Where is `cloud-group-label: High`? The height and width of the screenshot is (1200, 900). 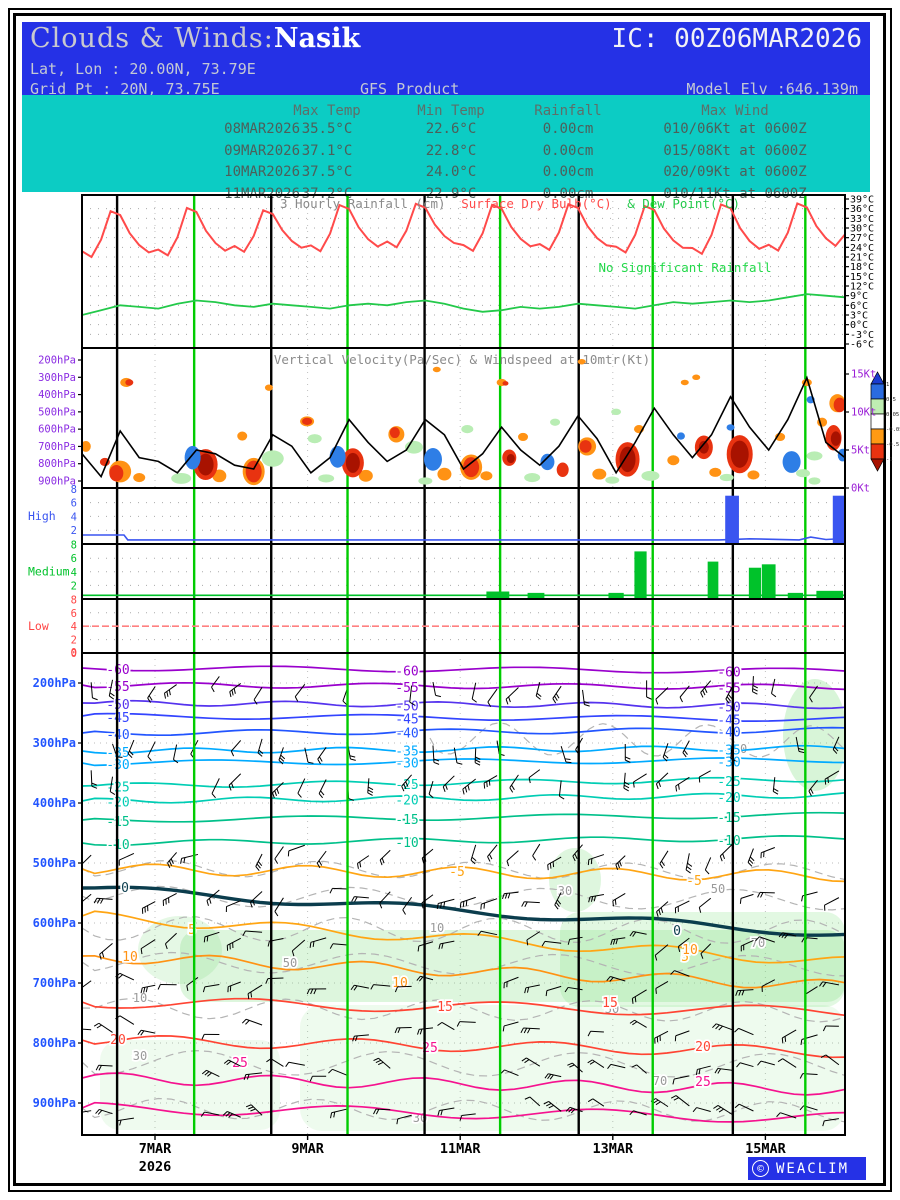
cloud-group-label: High is located at coordinates (42, 516).